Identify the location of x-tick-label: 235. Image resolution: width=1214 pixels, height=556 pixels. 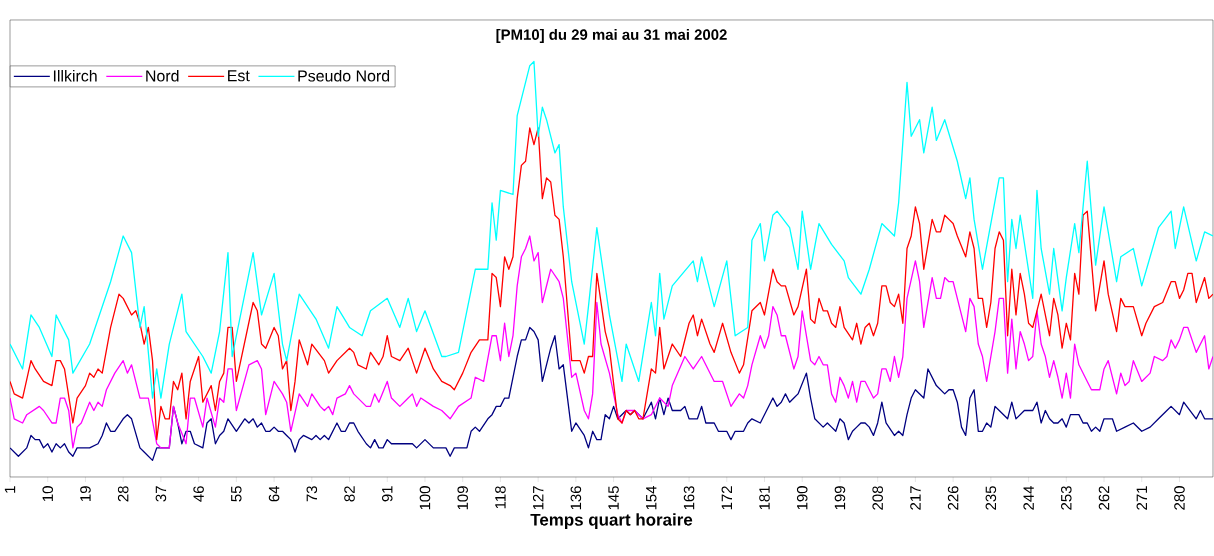
(991, 498).